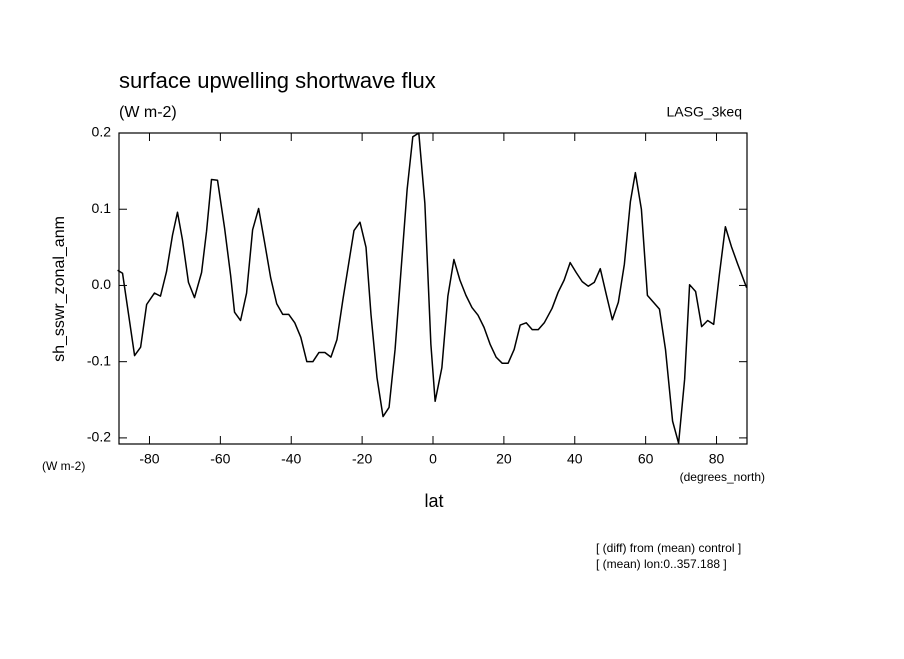 Image resolution: width=904 pixels, height=659 pixels. Describe the element at coordinates (291, 459) in the screenshot. I see `x-tick-label: -40` at that location.